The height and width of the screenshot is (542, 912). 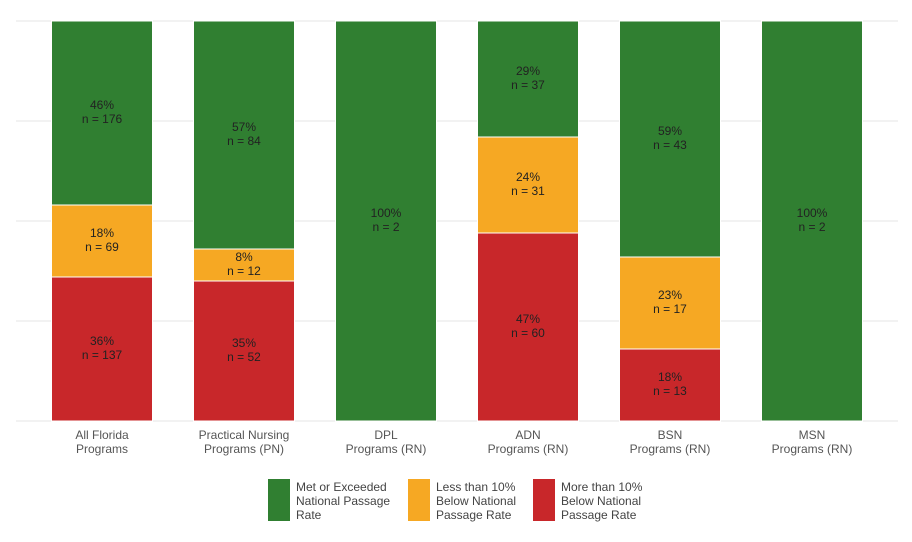 What do you see at coordinates (670, 391) in the screenshot?
I see `count-label: n = 13` at bounding box center [670, 391].